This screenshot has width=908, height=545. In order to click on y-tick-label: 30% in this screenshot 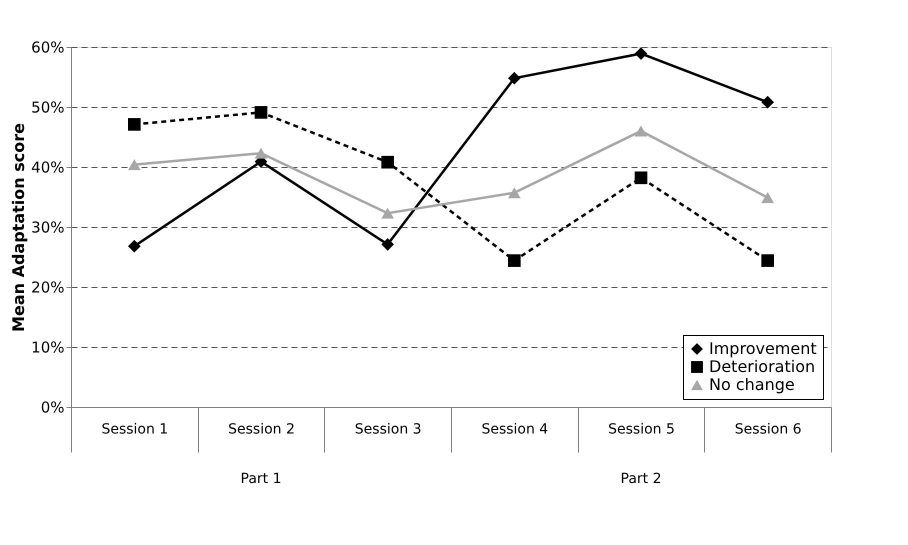, I will do `click(47, 227)`.